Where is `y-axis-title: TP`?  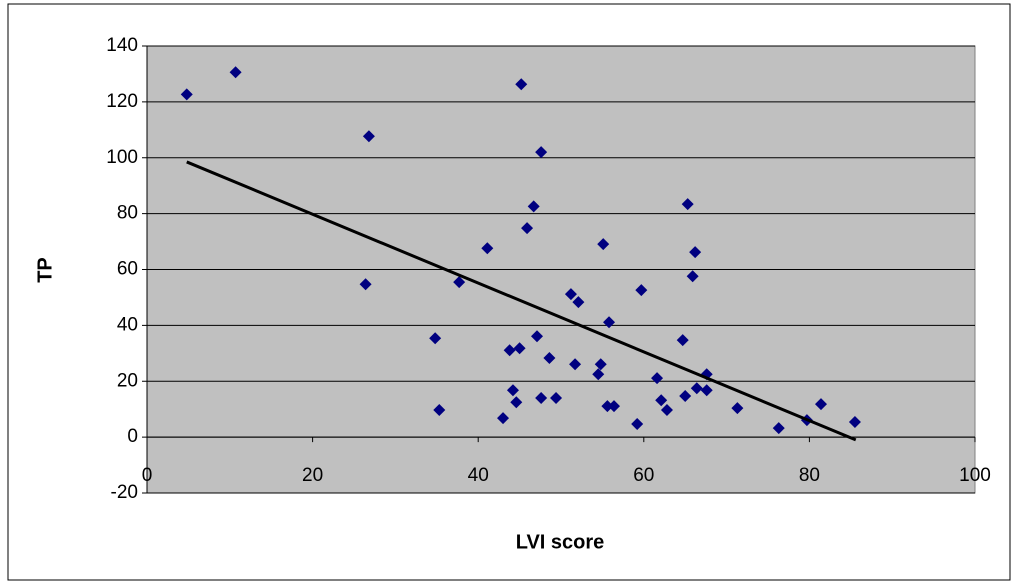
y-axis-title: TP is located at coordinates (45, 270).